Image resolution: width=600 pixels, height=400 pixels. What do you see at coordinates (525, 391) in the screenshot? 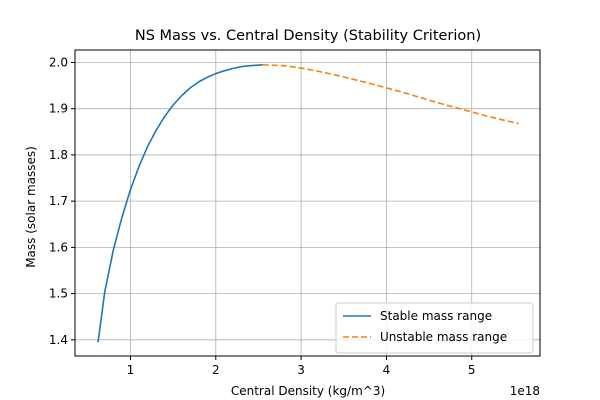
I see `x-axis-multiplier: 1e18` at bounding box center [525, 391].